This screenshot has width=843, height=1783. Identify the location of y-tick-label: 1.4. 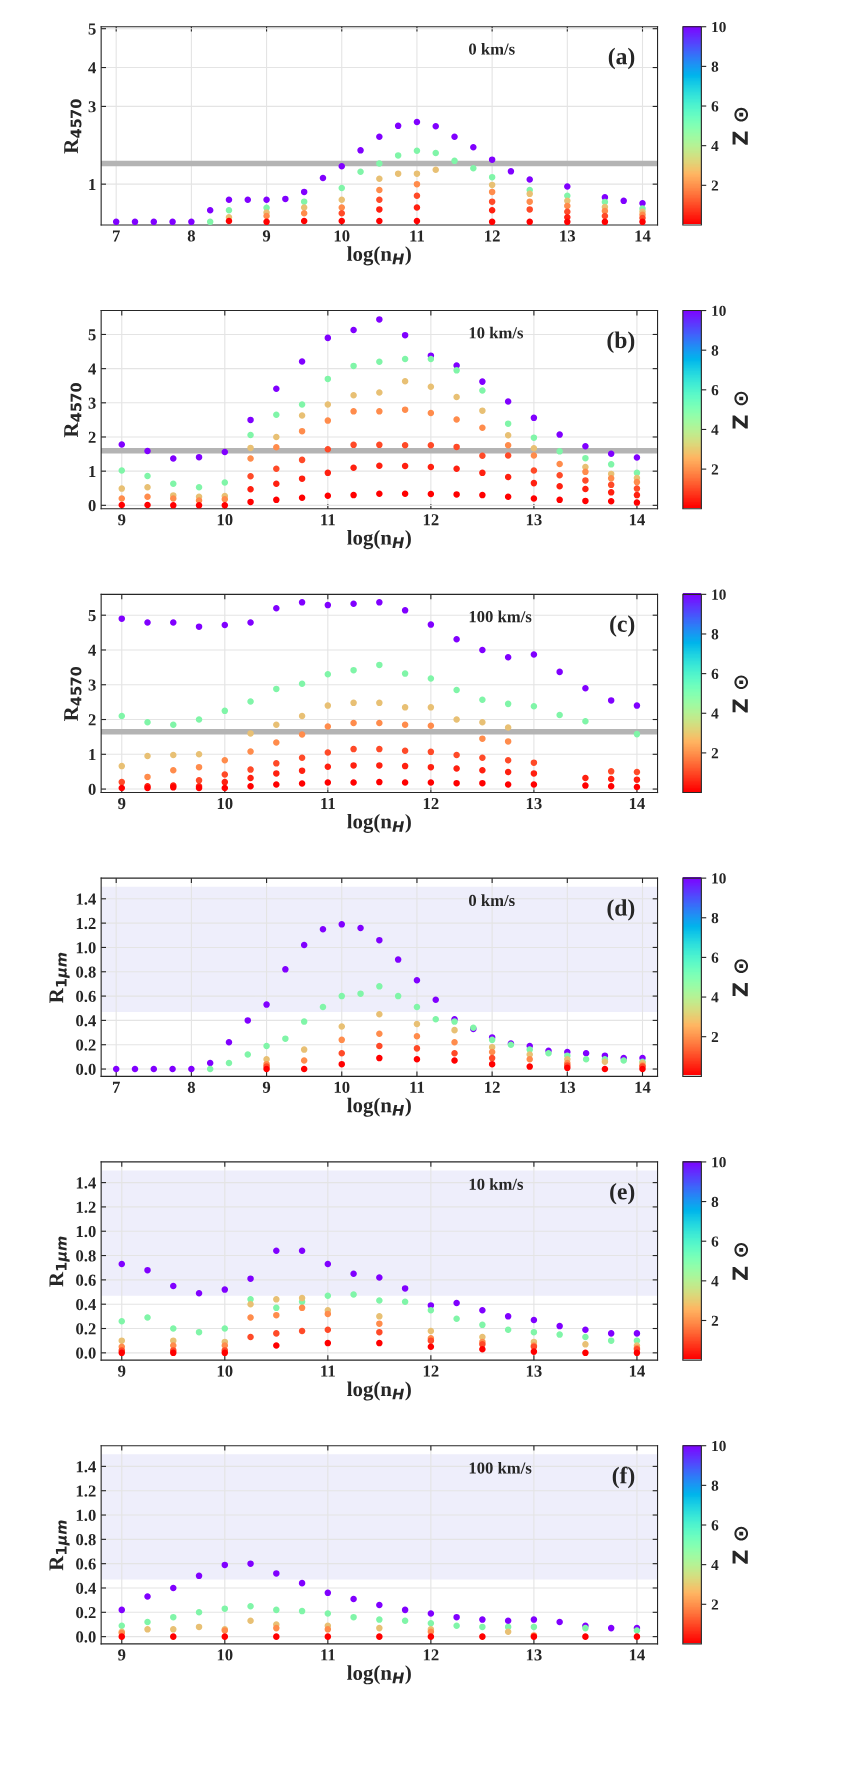
(86, 1183).